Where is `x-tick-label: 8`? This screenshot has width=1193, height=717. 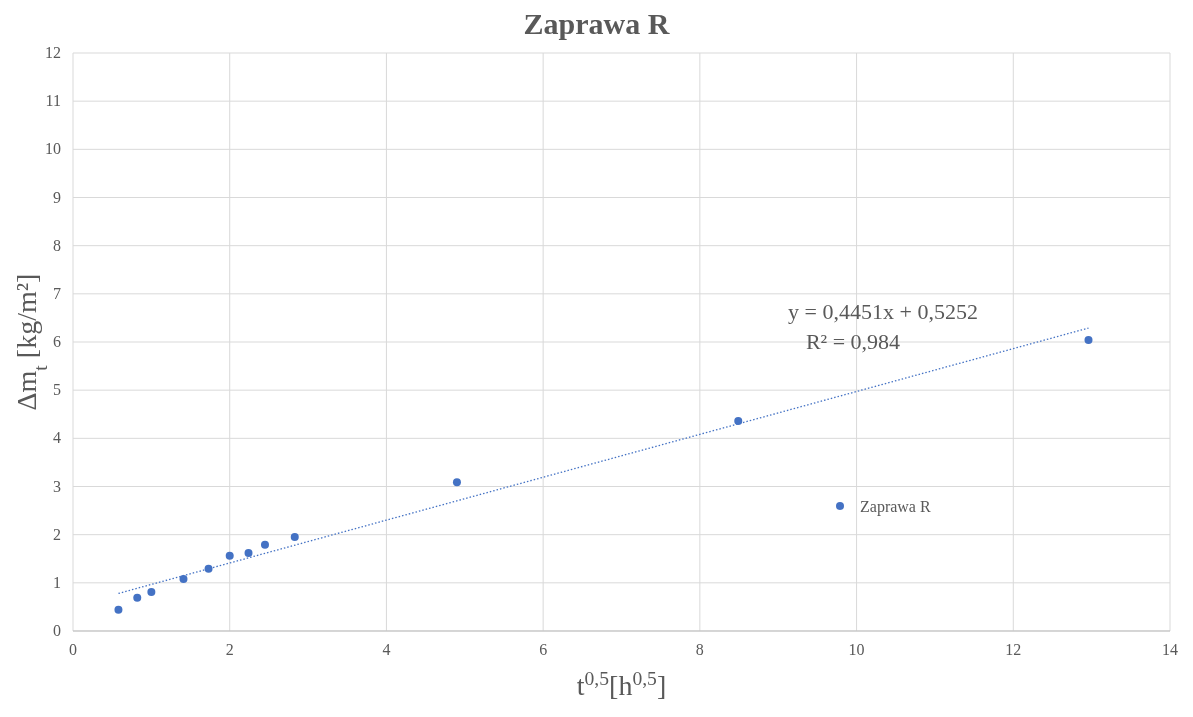
x-tick-label: 8 is located at coordinates (699, 649).